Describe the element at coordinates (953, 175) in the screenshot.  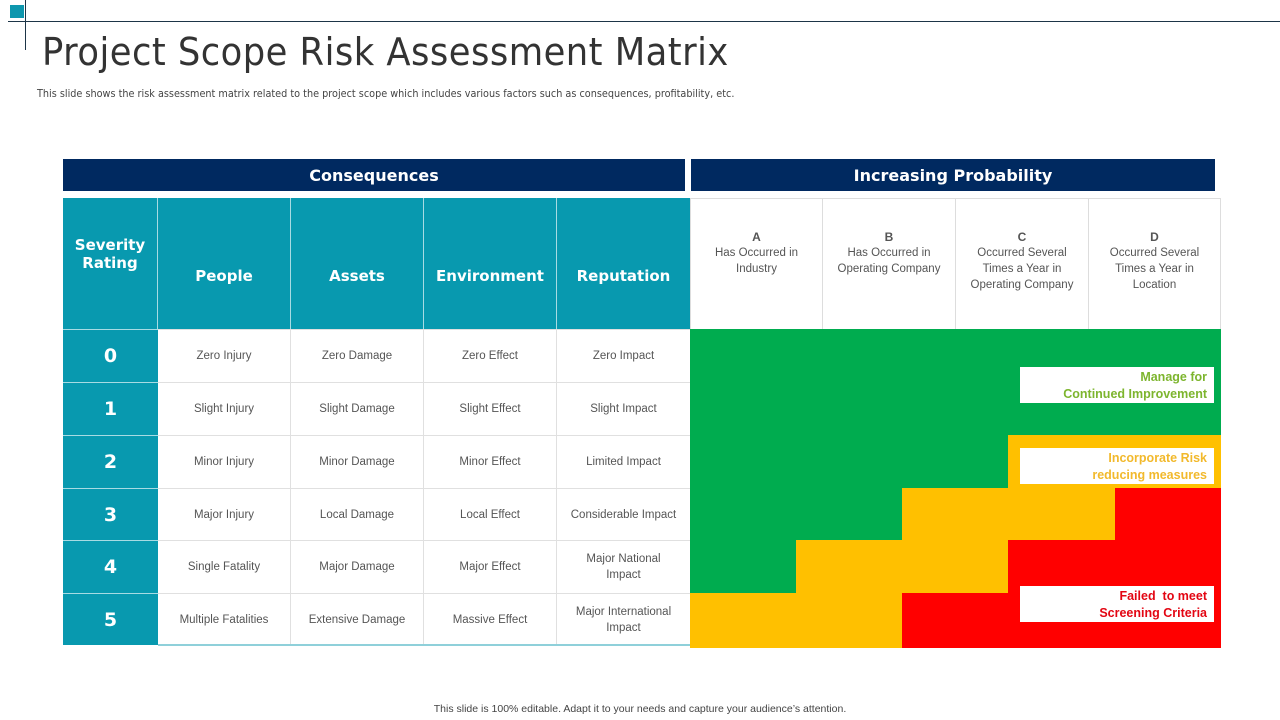
I see `probability-header: Increasing Probability` at that location.